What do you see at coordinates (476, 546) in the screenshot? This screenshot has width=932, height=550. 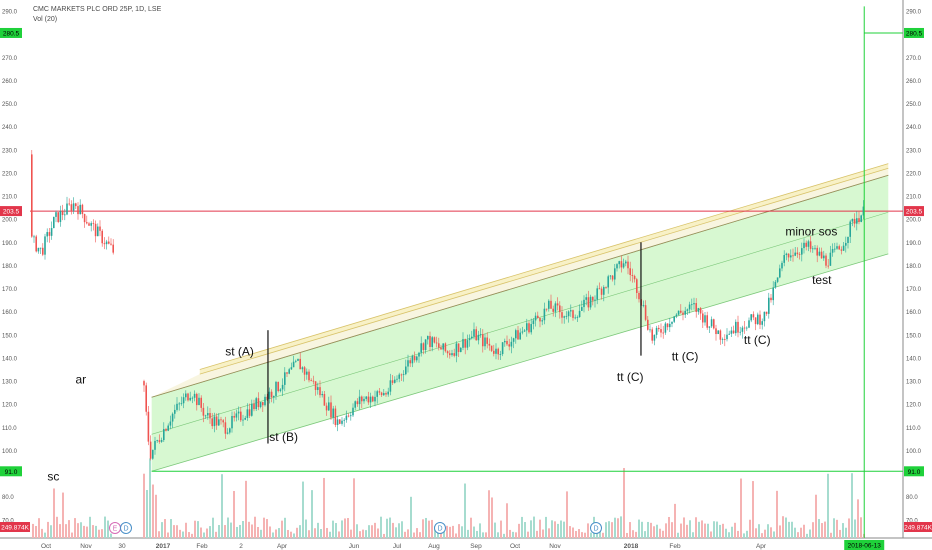 I see `x-tick-label: Sep` at bounding box center [476, 546].